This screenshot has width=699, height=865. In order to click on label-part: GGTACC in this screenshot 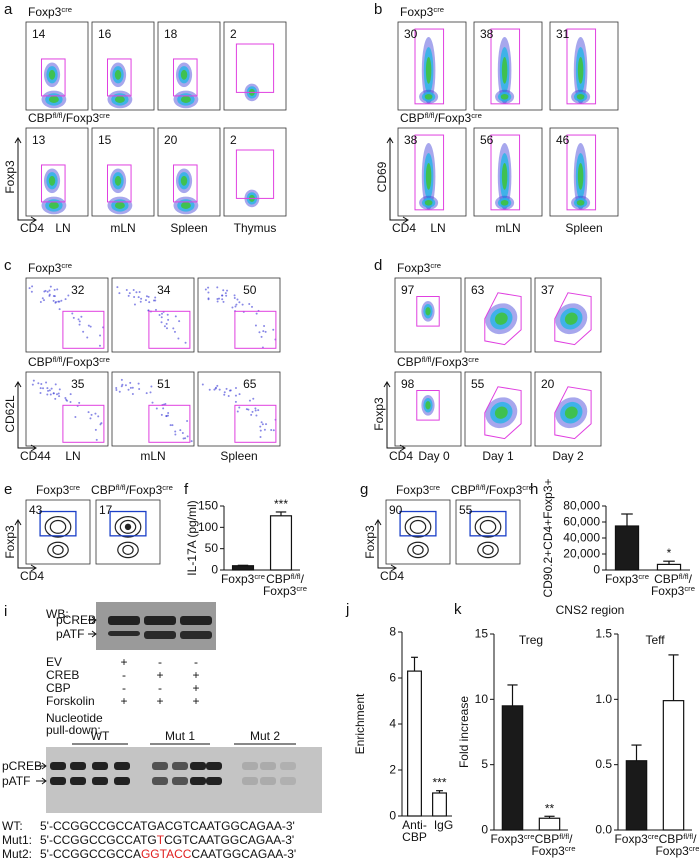, I will do `click(166, 854)`.